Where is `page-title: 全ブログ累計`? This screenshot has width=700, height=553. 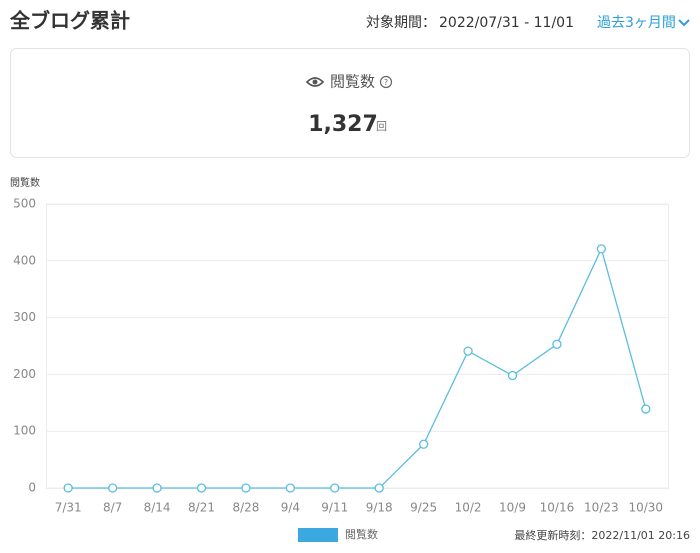
page-title: 全ブログ累計 is located at coordinates (69, 21).